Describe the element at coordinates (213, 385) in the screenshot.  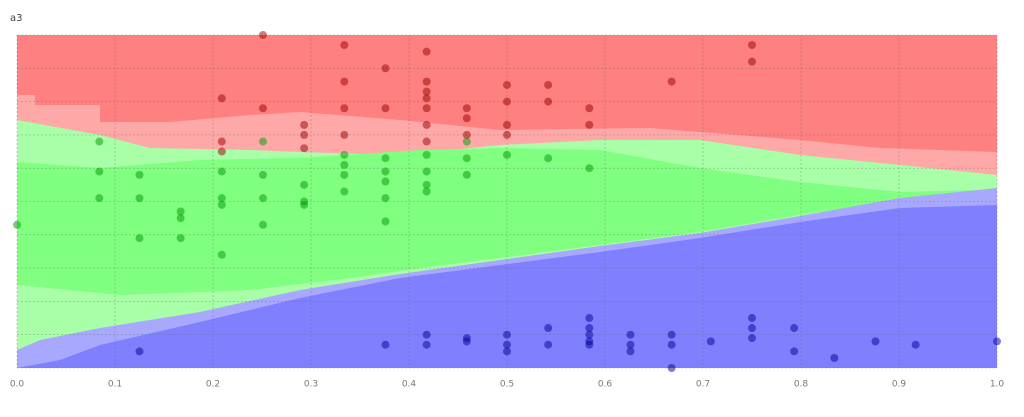
I see `x-tick-label: 0.2` at that location.